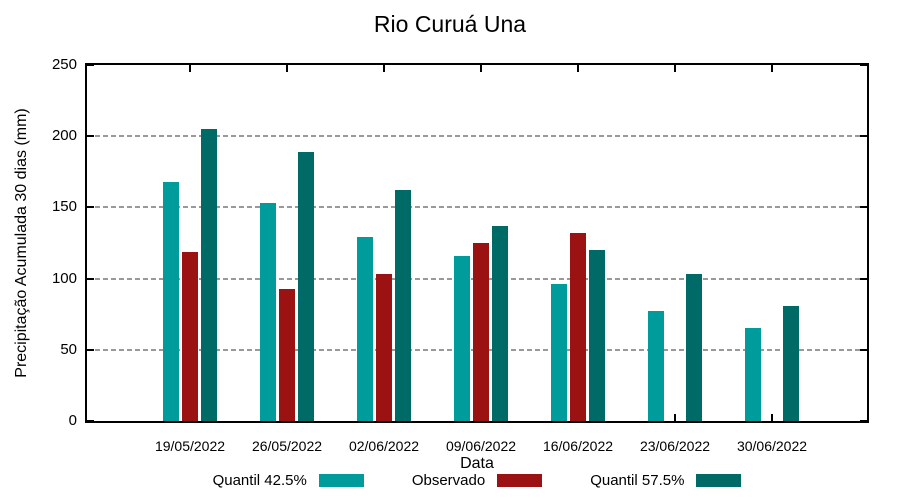  I want to click on x-tick-bottom-30-06-2022, so click(772, 417).